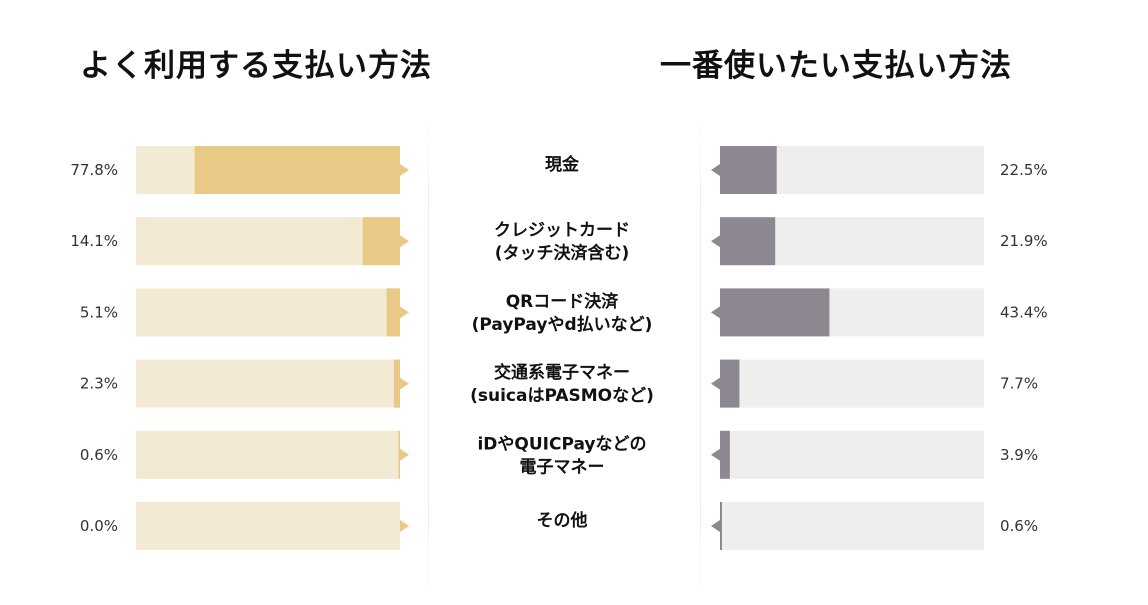 The image size is (1148, 605). Describe the element at coordinates (562, 372) in the screenshot. I see `category-label-line: 交通系電子マネー` at that location.